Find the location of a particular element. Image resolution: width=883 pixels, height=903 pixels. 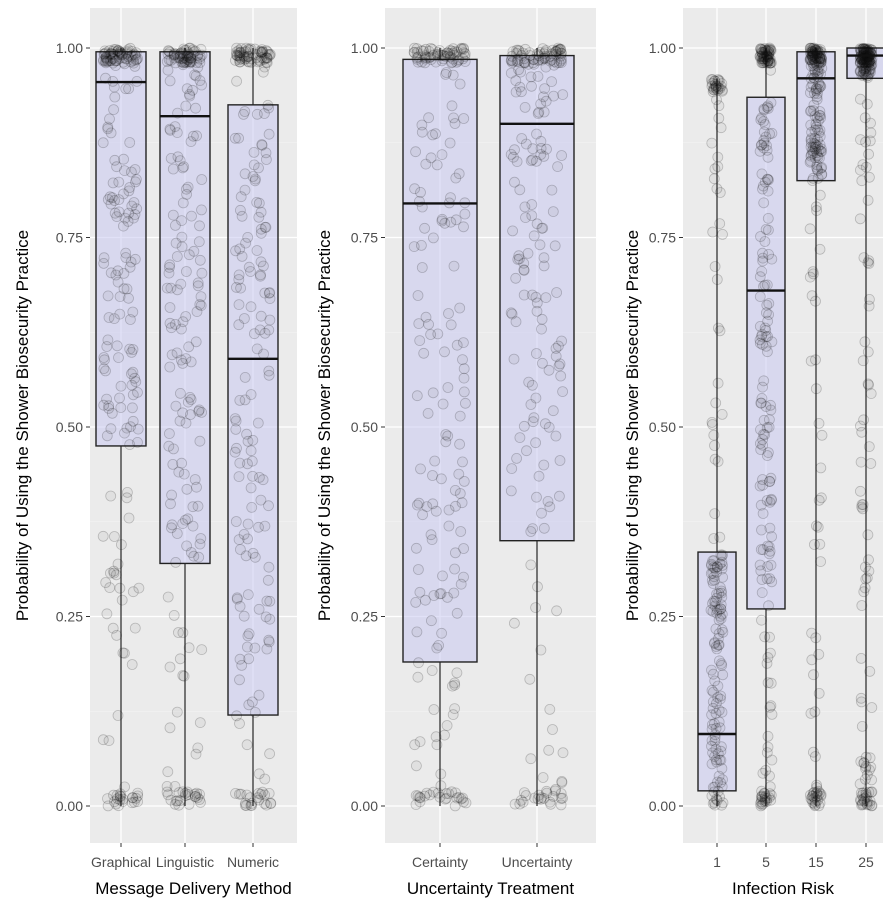

x-axis-title: Message Delivery Method is located at coordinates (193, 888).